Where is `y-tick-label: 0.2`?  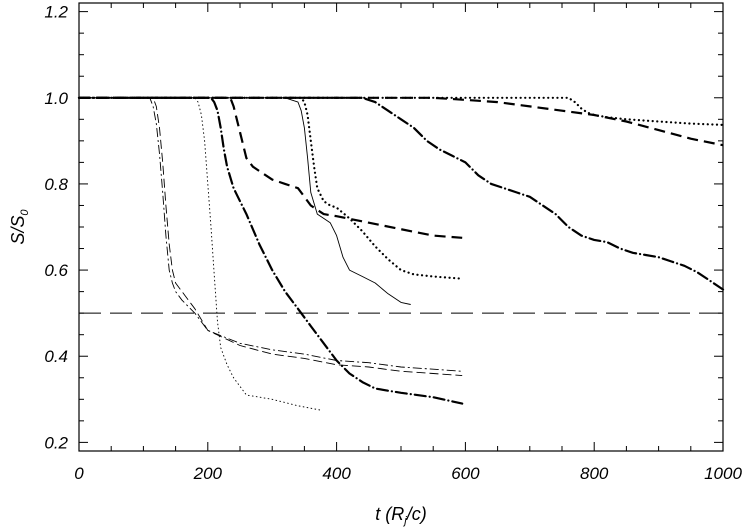
y-tick-label: 0.2 is located at coordinates (56, 442).